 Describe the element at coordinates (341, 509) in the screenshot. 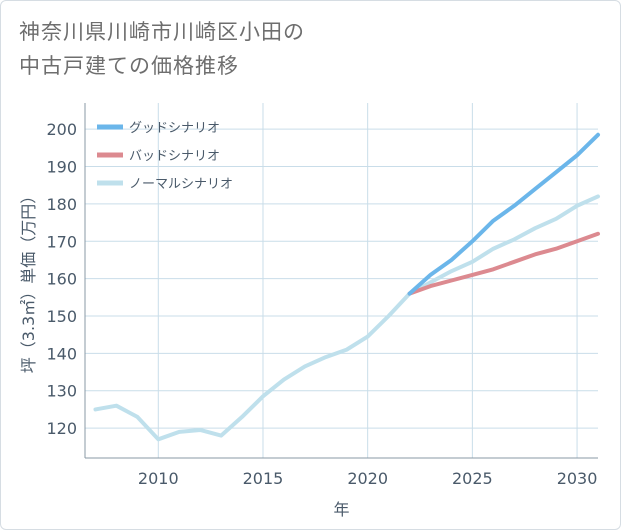

I see `x-axis-label: 年` at that location.